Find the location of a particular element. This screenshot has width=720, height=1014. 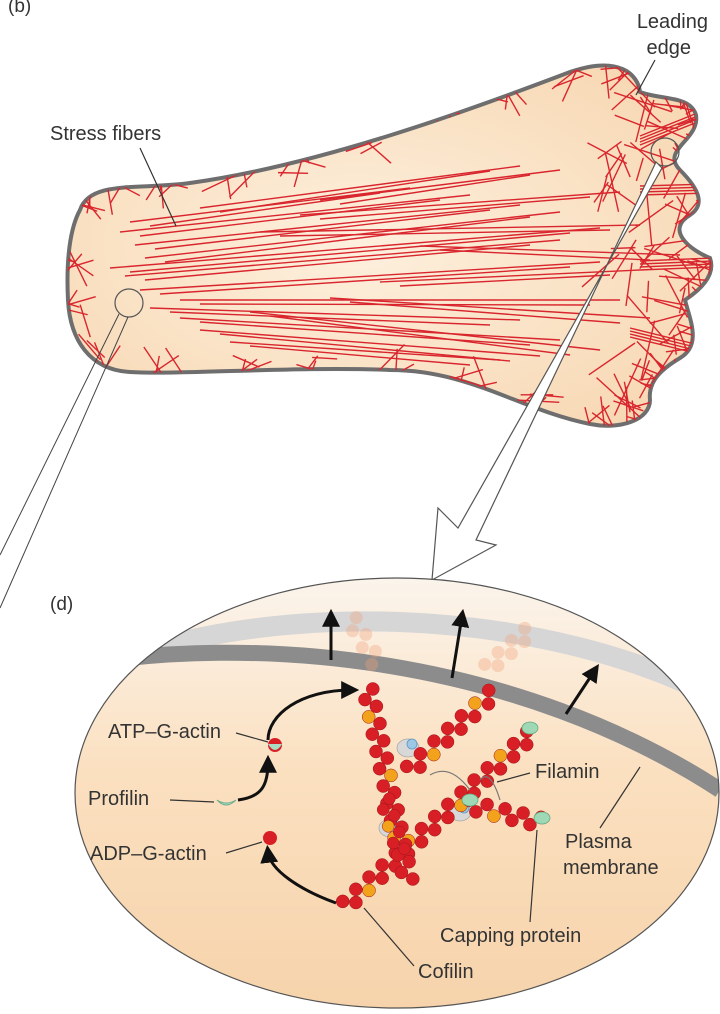

atp-g-actin-leader is located at coordinates (252, 737).